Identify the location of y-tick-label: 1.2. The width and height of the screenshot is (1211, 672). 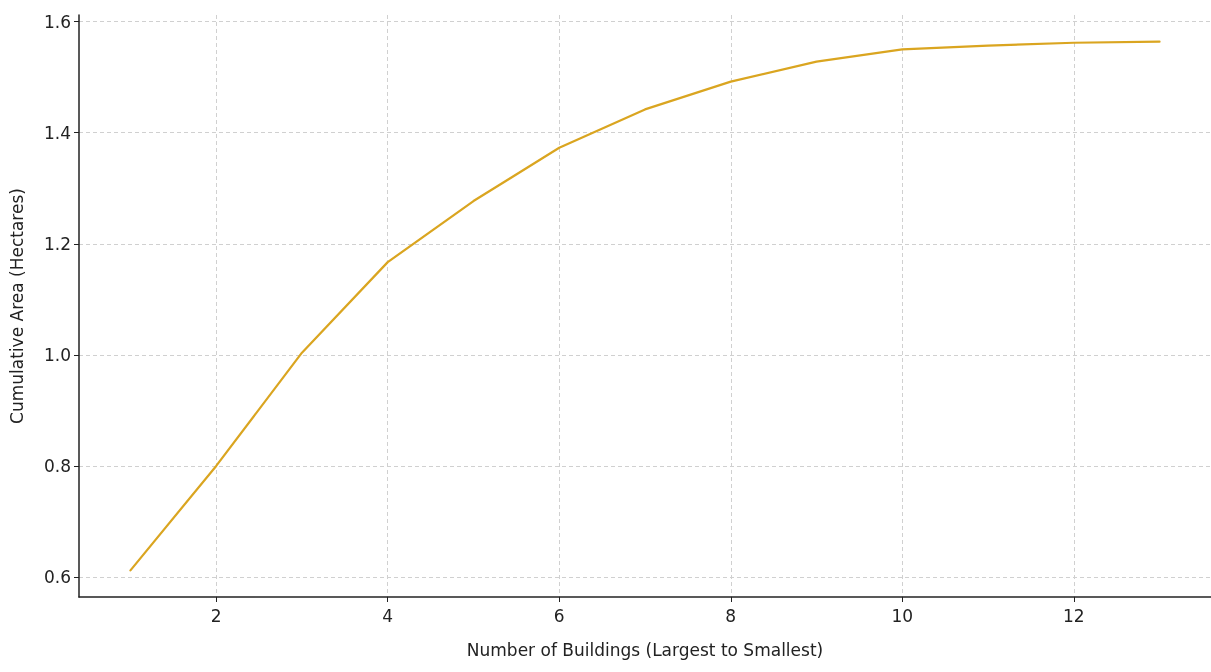
(57, 243).